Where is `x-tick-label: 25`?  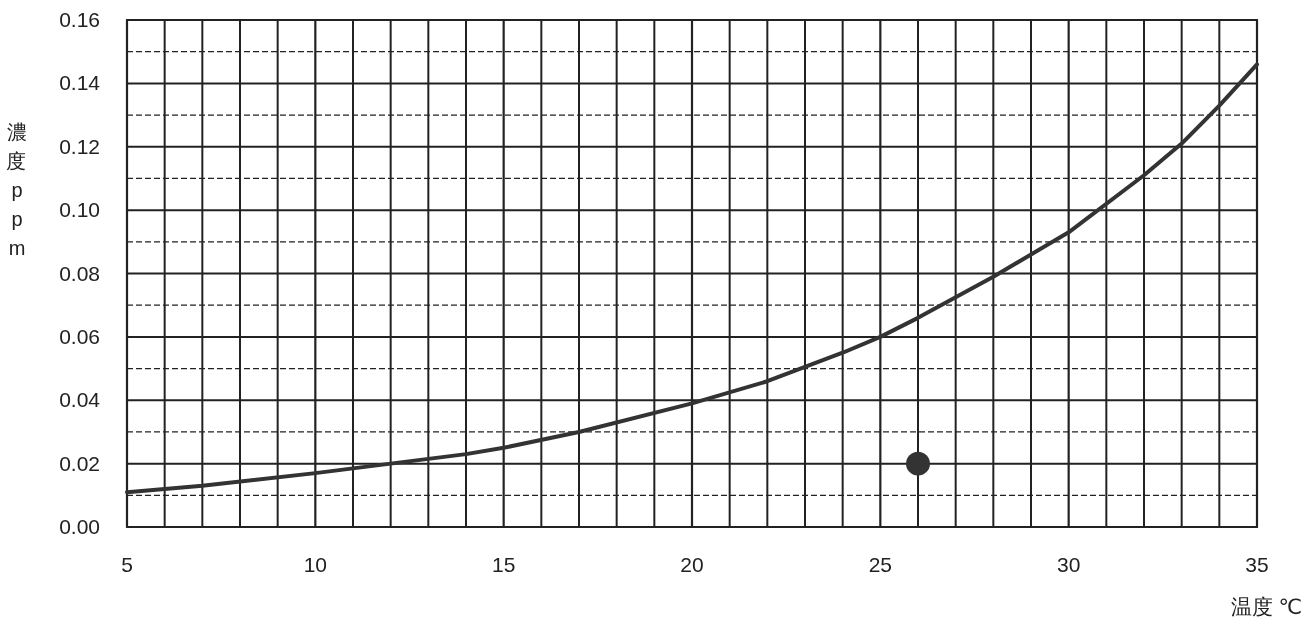
x-tick-label: 25 is located at coordinates (880, 564).